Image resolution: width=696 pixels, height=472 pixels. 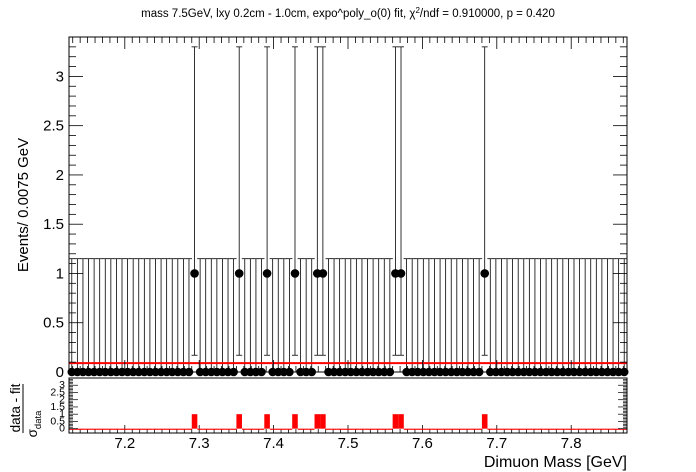 What do you see at coordinates (57, 392) in the screenshot?
I see `pull-y-tick-label: 2.5` at bounding box center [57, 392].